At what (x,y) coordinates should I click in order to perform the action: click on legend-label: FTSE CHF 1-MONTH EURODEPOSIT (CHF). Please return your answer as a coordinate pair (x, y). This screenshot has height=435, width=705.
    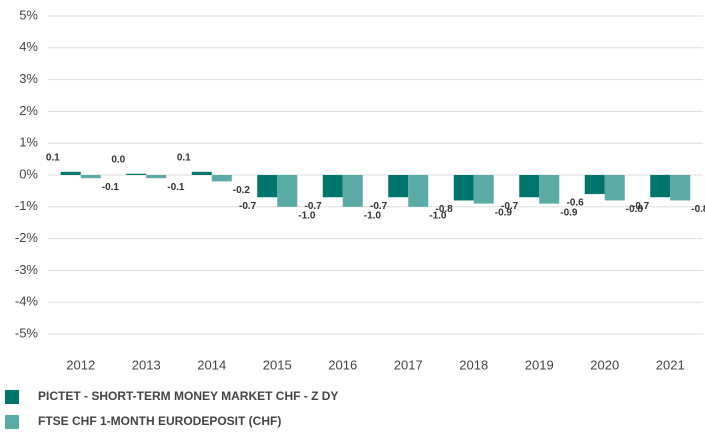
    Looking at the image, I should click on (159, 421).